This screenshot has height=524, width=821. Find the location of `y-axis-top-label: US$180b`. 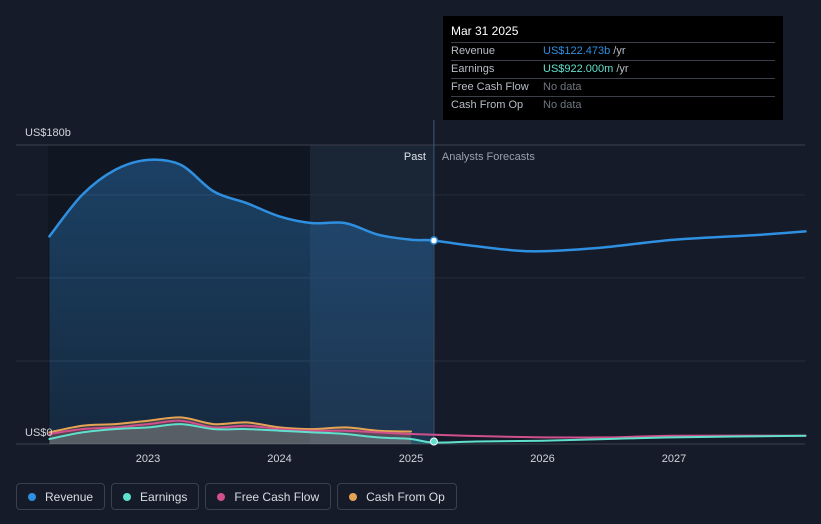

y-axis-top-label: US$180b is located at coordinates (48, 133).